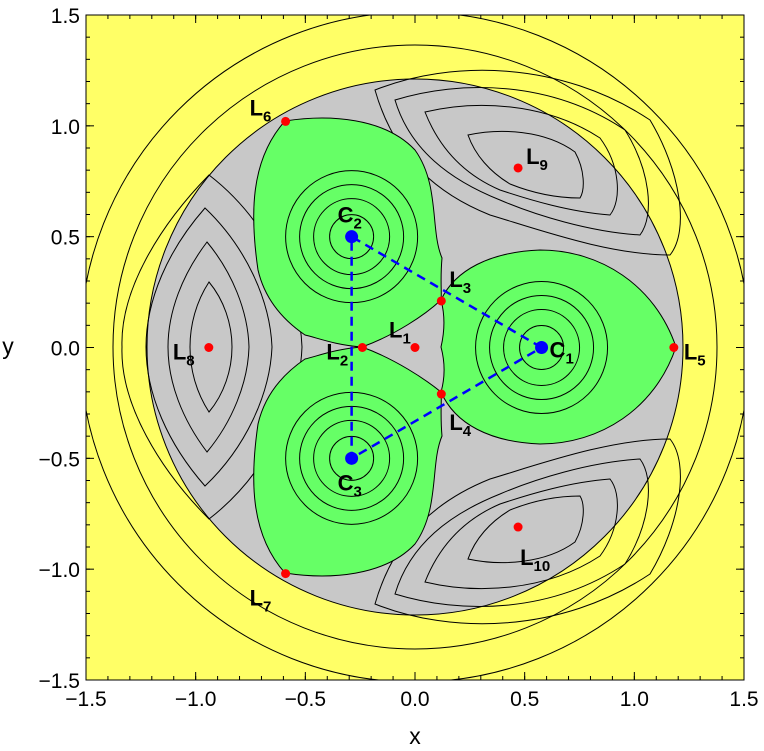 This screenshot has height=751, width=764. Describe the element at coordinates (562, 353) in the screenshot. I see `point-label: C1` at that location.